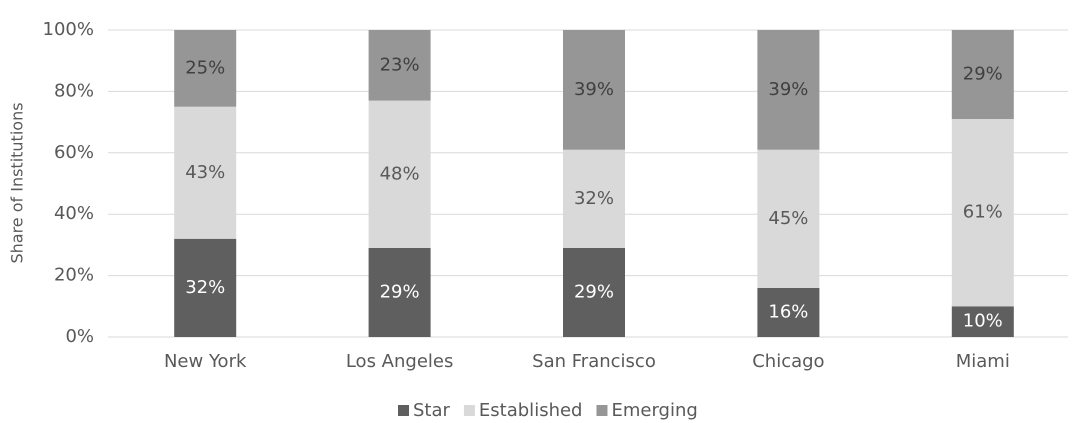 The height and width of the screenshot is (423, 1085). I want to click on x-tick-label: San Francisco, so click(594, 361).